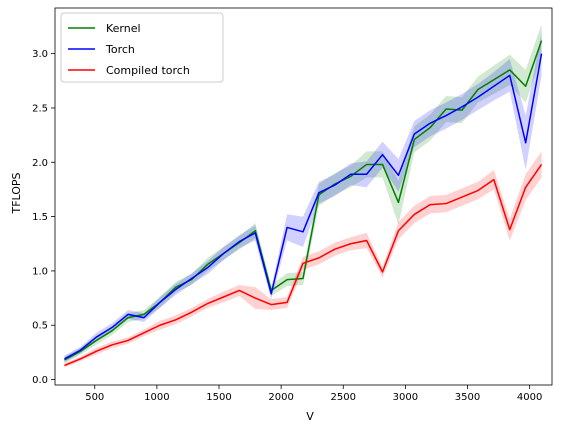 The width and height of the screenshot is (567, 432). What do you see at coordinates (40, 326) in the screenshot?
I see `y-tick-label: 0.5` at bounding box center [40, 326].